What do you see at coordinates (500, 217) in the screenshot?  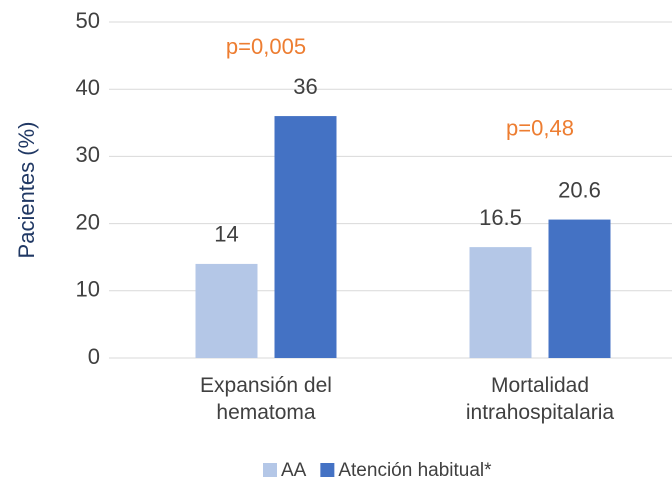 I see `data-label: 16.5` at bounding box center [500, 217].